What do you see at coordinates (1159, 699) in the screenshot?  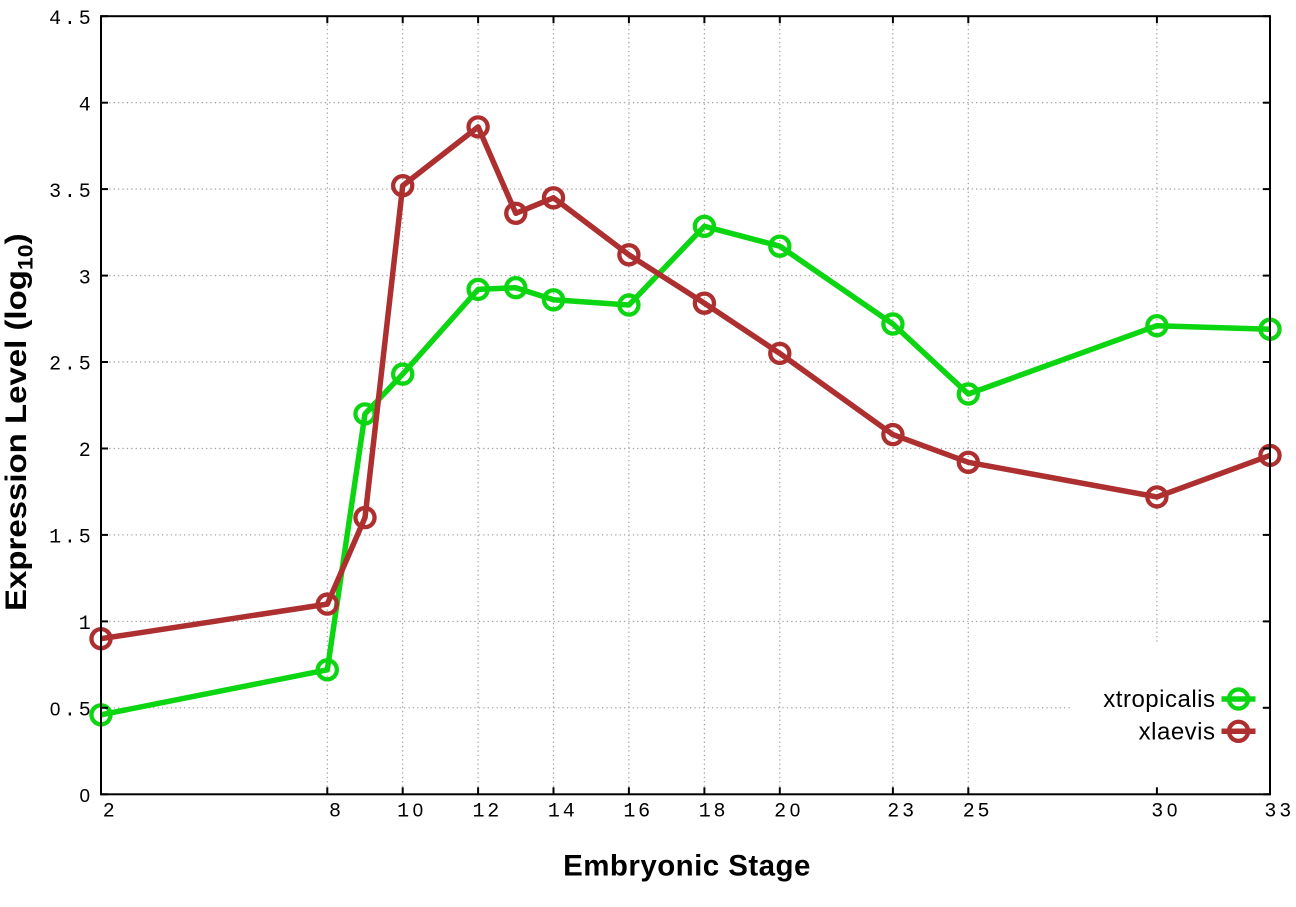 I see `svg-text: xtropicalis` at bounding box center [1159, 699].